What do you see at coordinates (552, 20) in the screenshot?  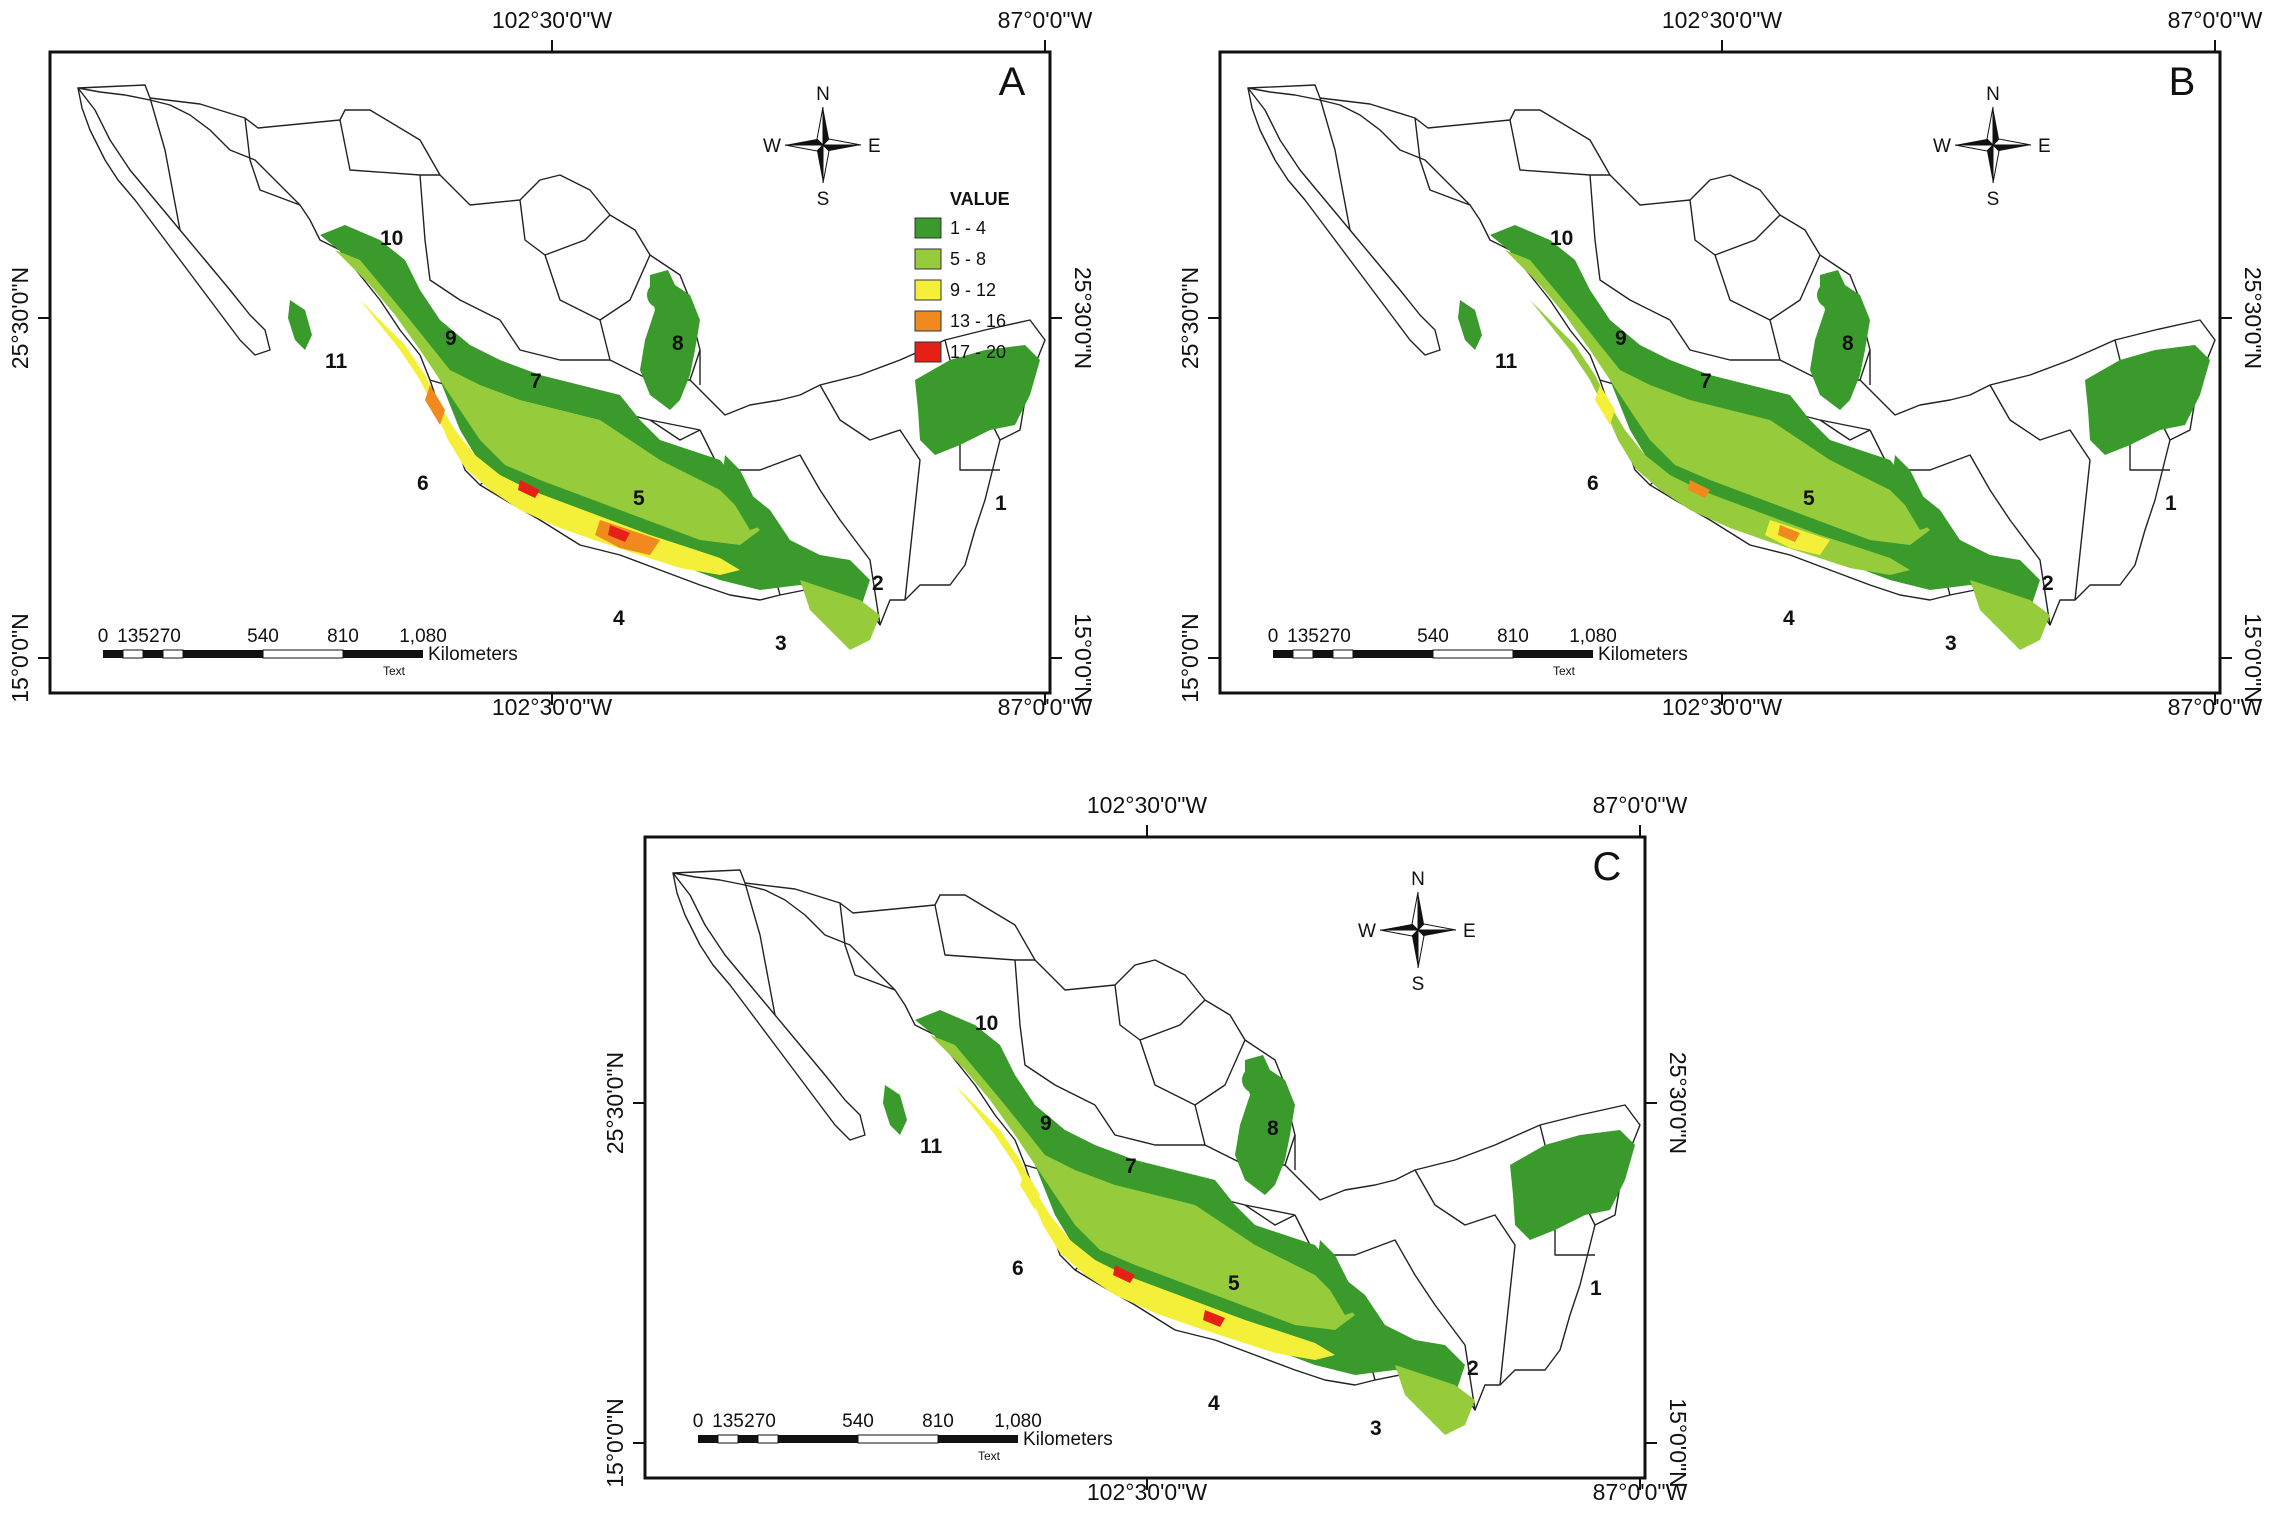 I see `lon-label-top-west: 102°30'0"W` at bounding box center [552, 20].